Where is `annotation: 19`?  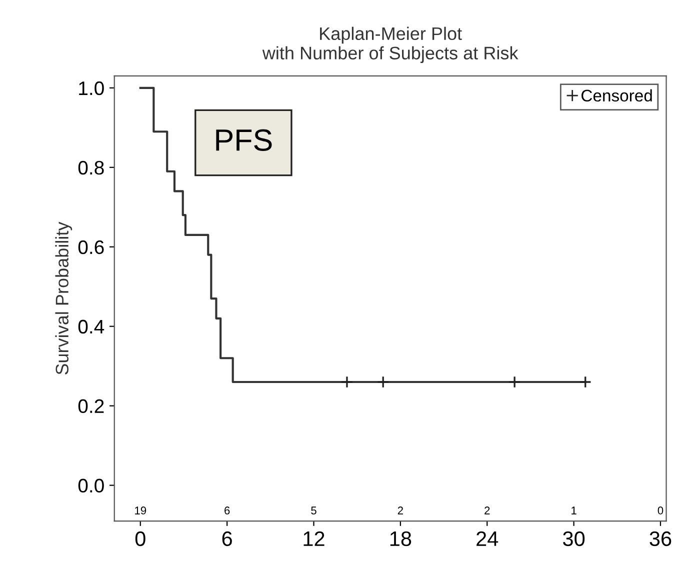 annotation: 19 is located at coordinates (140, 510).